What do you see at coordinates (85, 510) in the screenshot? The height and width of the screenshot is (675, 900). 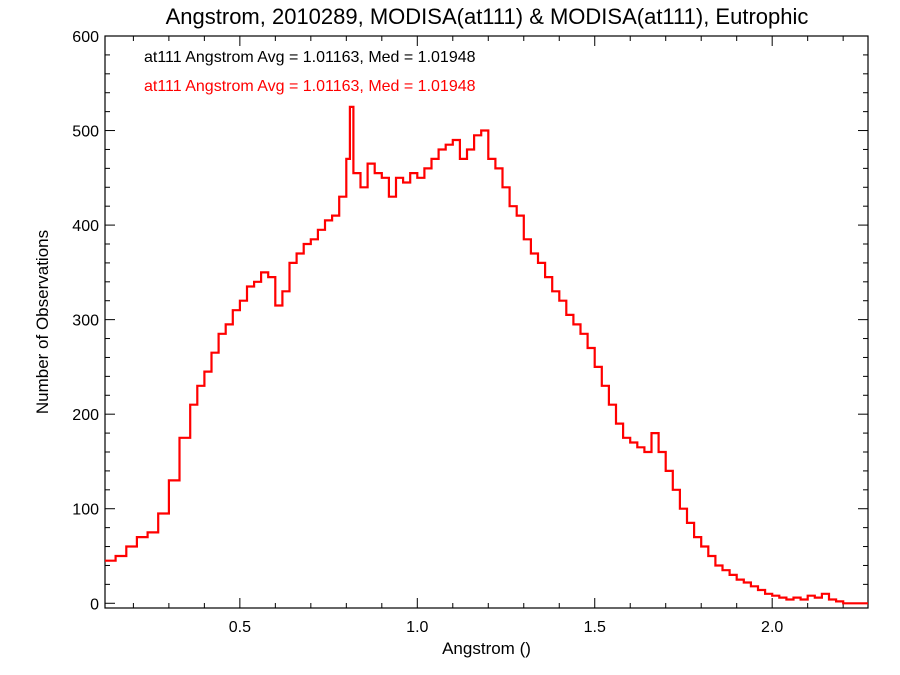 I see `y-tick-label: 100` at bounding box center [85, 510].